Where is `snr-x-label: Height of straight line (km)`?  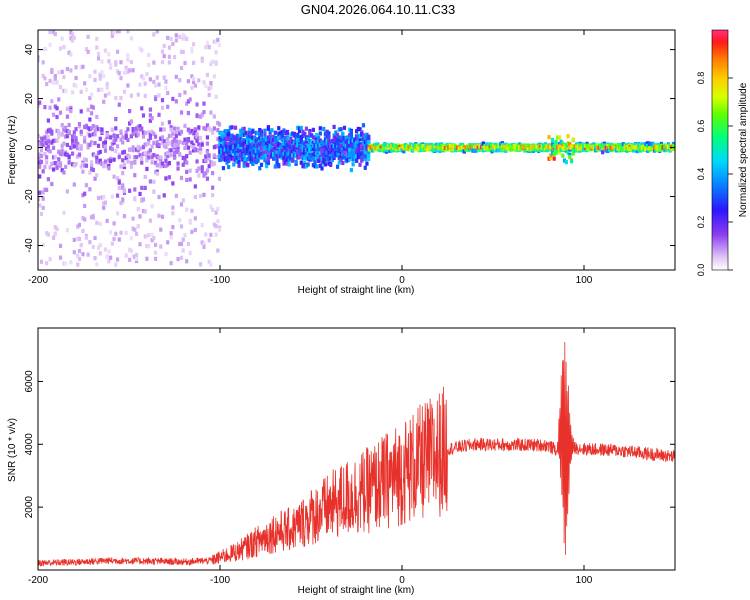
snr-x-label: Height of straight line (km) is located at coordinates (356, 590).